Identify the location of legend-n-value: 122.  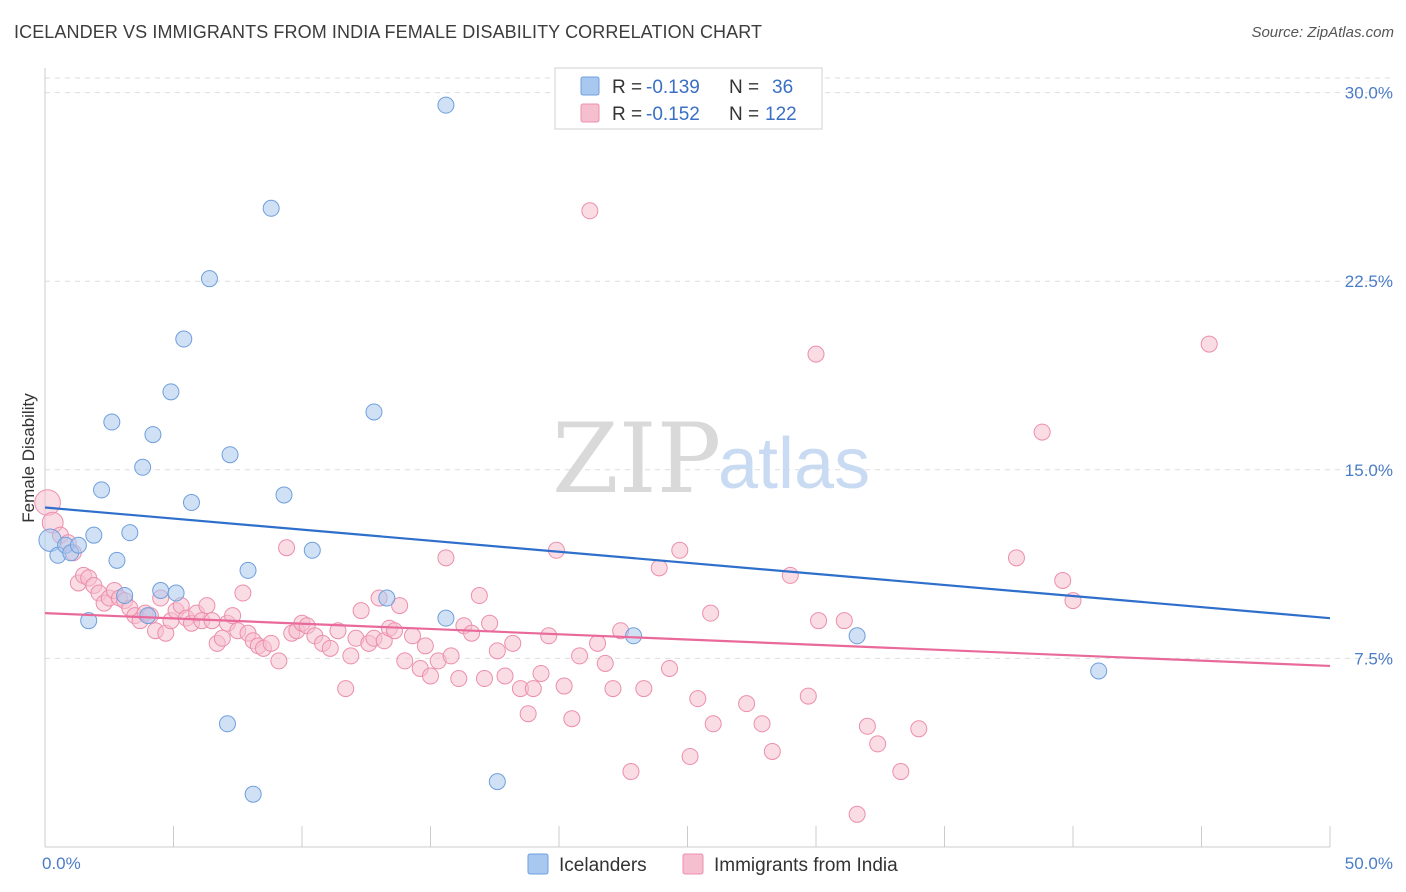
(781, 114).